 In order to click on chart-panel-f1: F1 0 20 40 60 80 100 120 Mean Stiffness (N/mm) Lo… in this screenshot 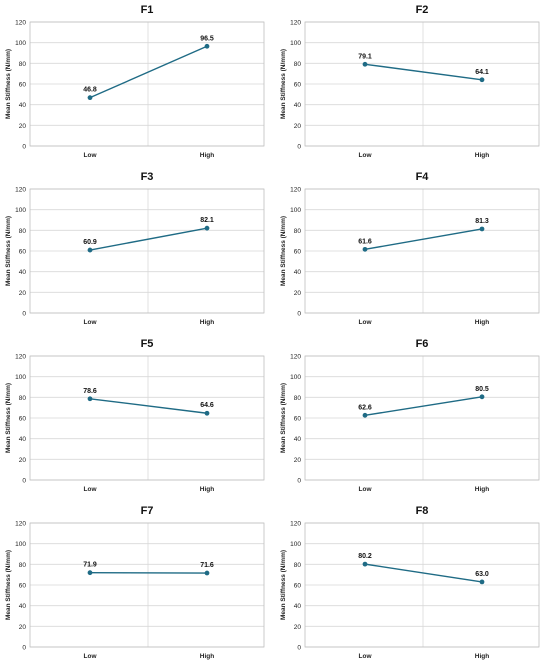, I will do `click(137, 83)`.